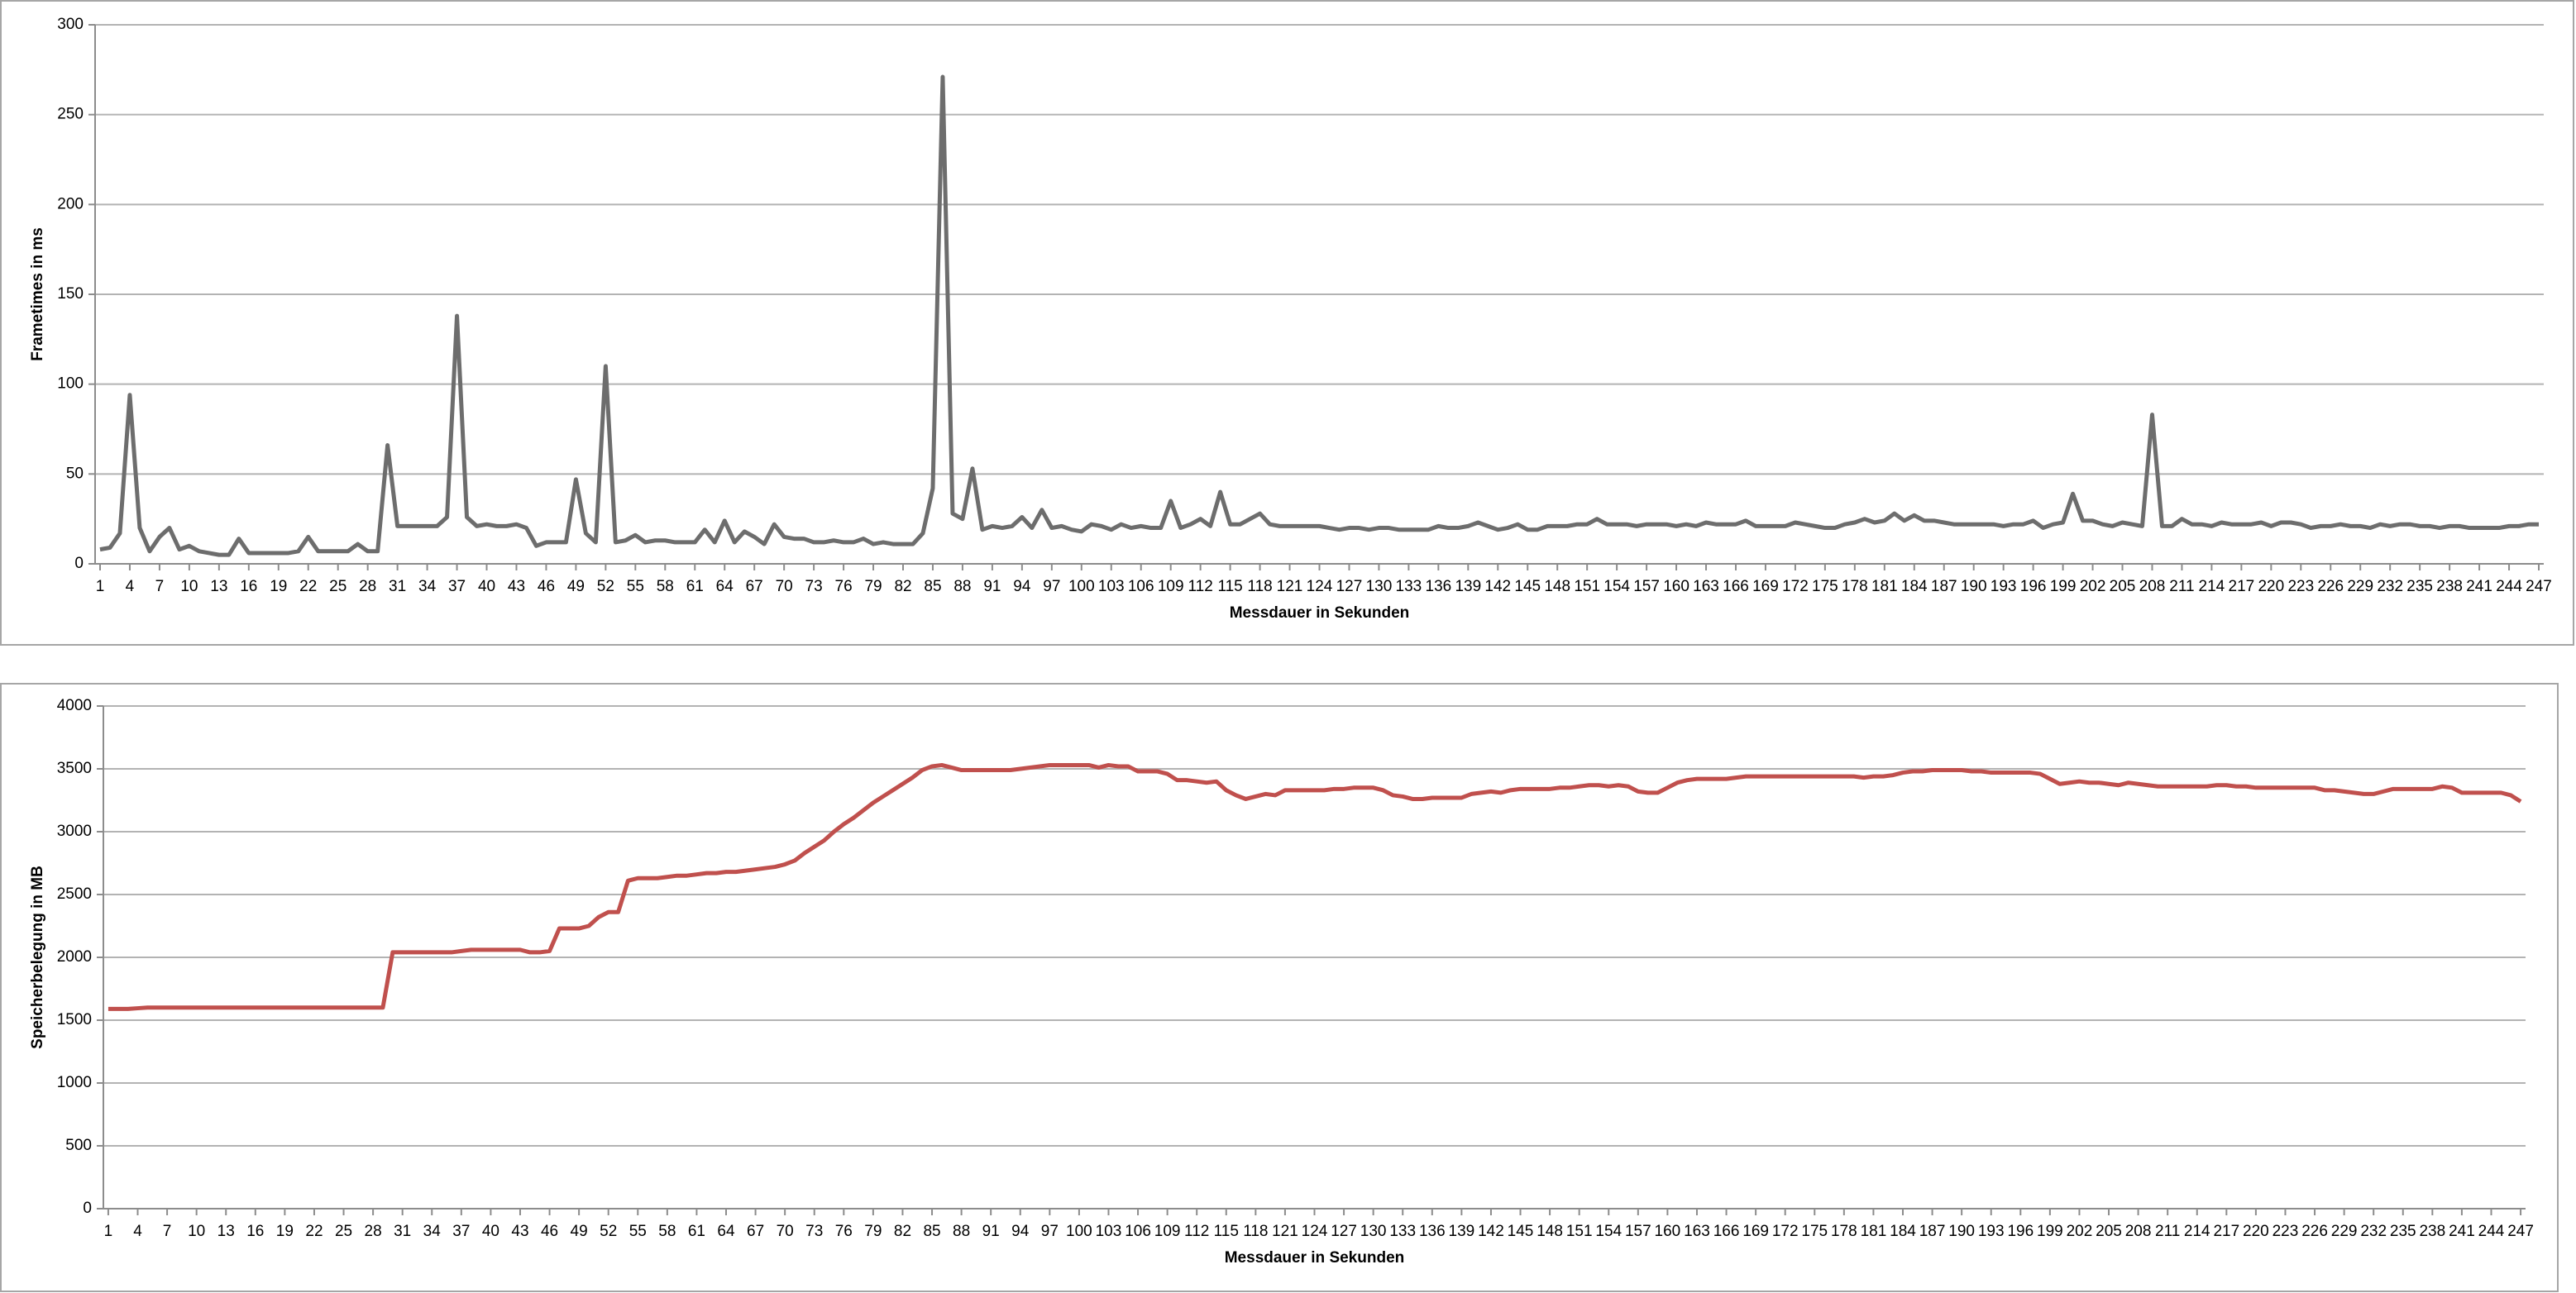 The image size is (2576, 1293). What do you see at coordinates (87, 1209) in the screenshot?
I see `y-tick-label: 0` at bounding box center [87, 1209].